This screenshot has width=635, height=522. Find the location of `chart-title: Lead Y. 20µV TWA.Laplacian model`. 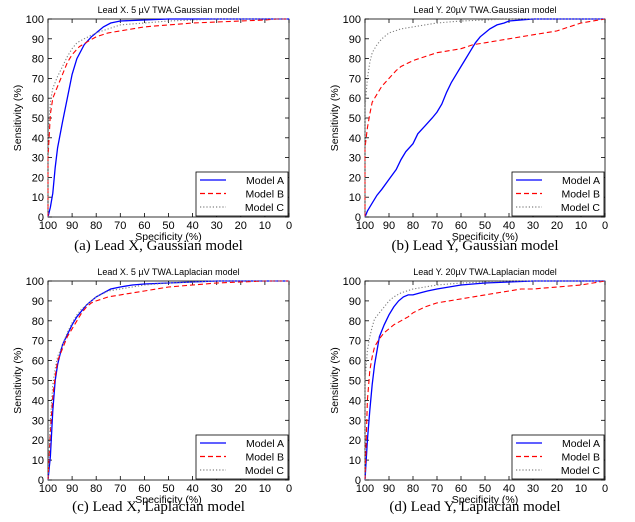

chart-title: Lead Y. 20µV TWA.Laplacian model is located at coordinates (484, 272).